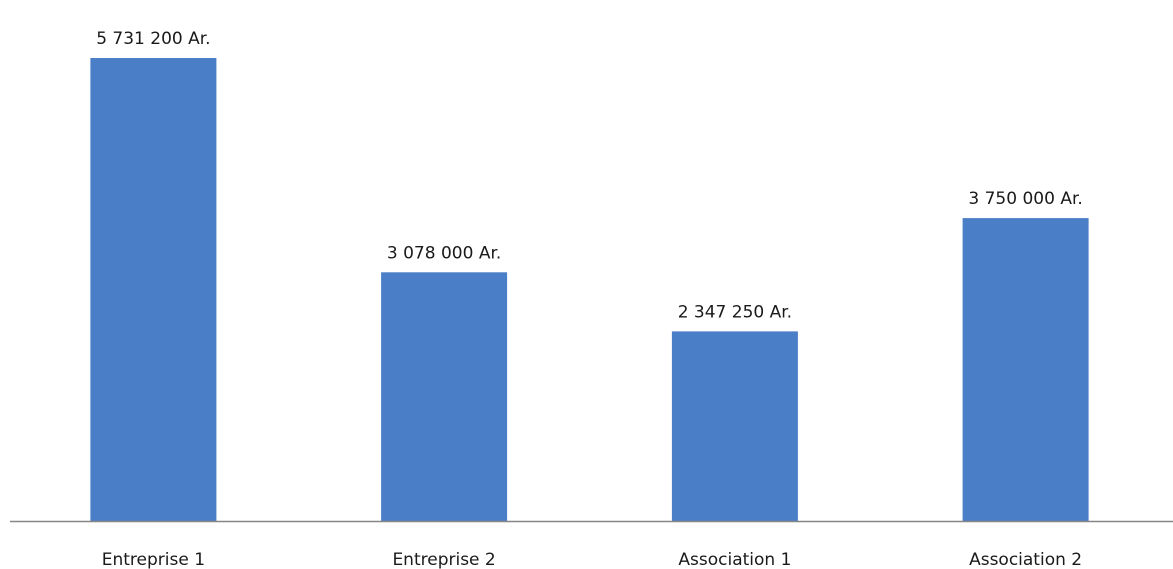 This screenshot has width=1173, height=569. What do you see at coordinates (443, 559) in the screenshot?
I see `x-tick-label: Entreprise 2` at bounding box center [443, 559].